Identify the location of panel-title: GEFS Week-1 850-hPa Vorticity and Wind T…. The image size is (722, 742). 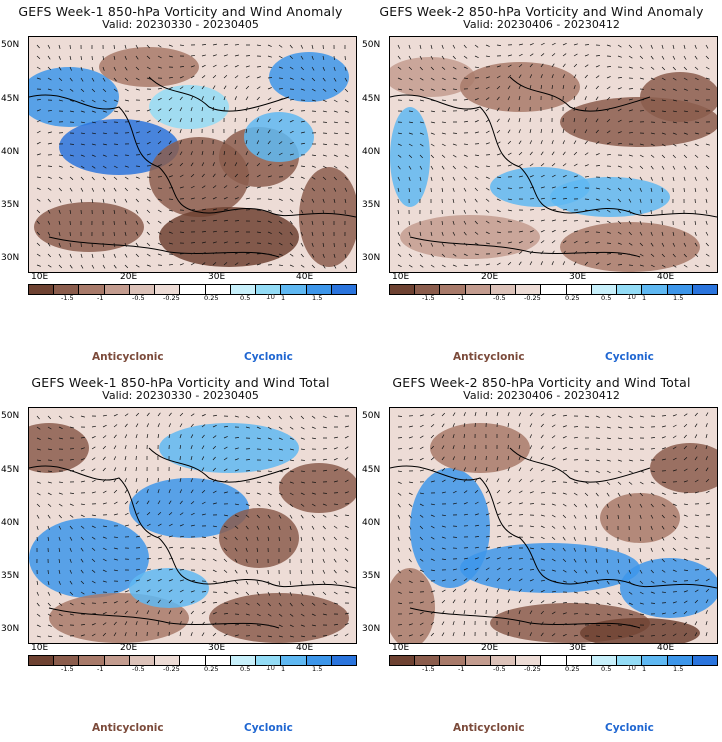
(180, 382).